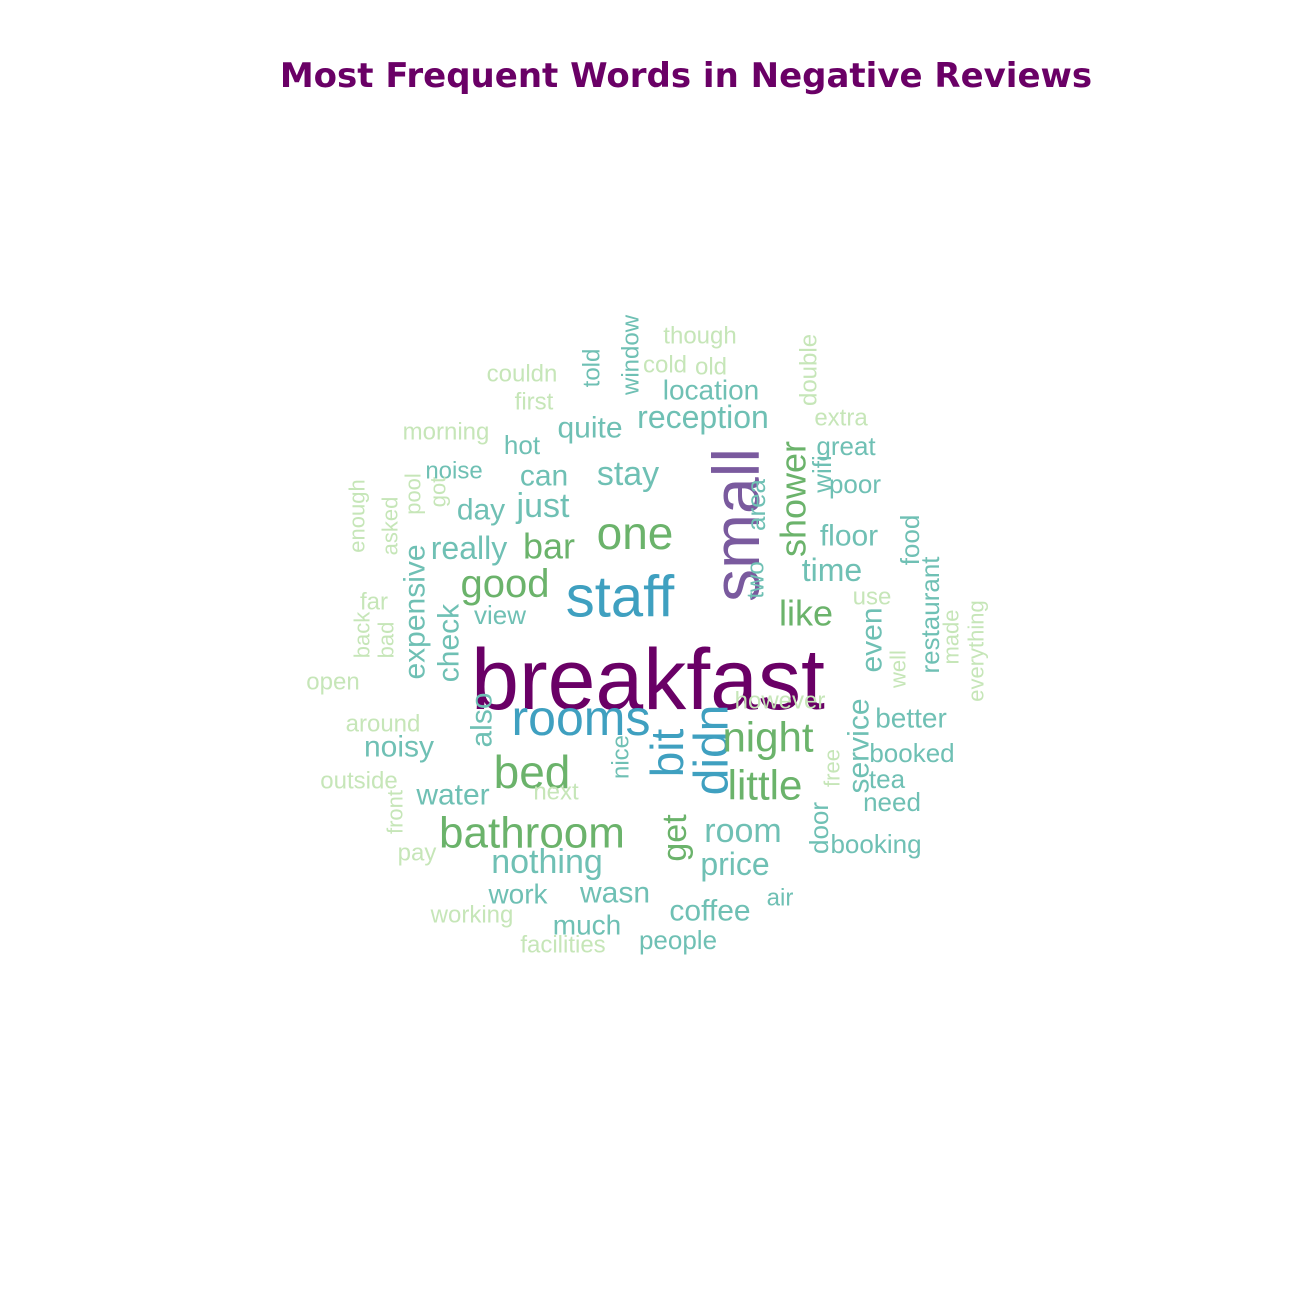  I want to click on word-around: around, so click(383, 724).